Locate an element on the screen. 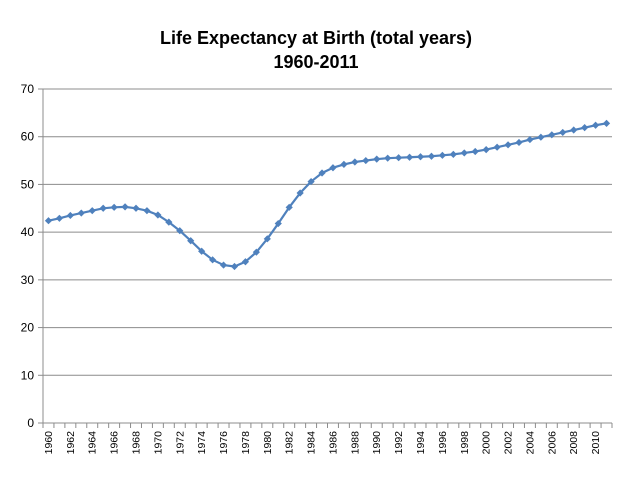  x-tick-label: 1962 is located at coordinates (71, 443).